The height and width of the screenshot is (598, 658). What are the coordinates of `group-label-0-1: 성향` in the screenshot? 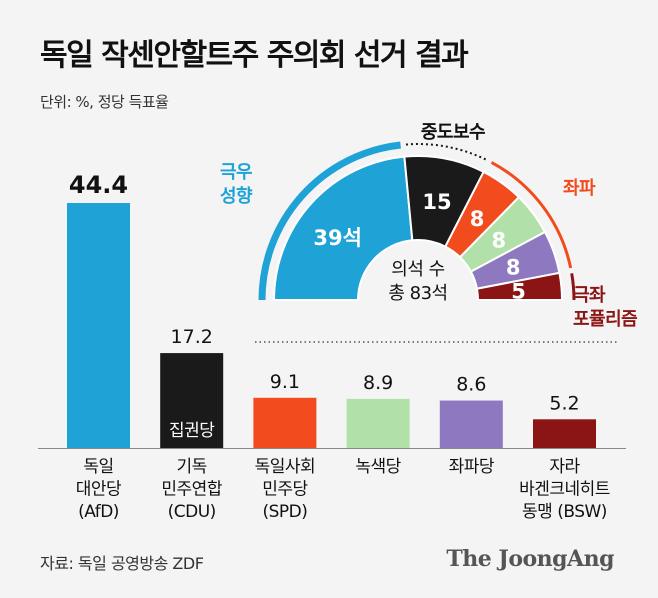 It's located at (236, 196).